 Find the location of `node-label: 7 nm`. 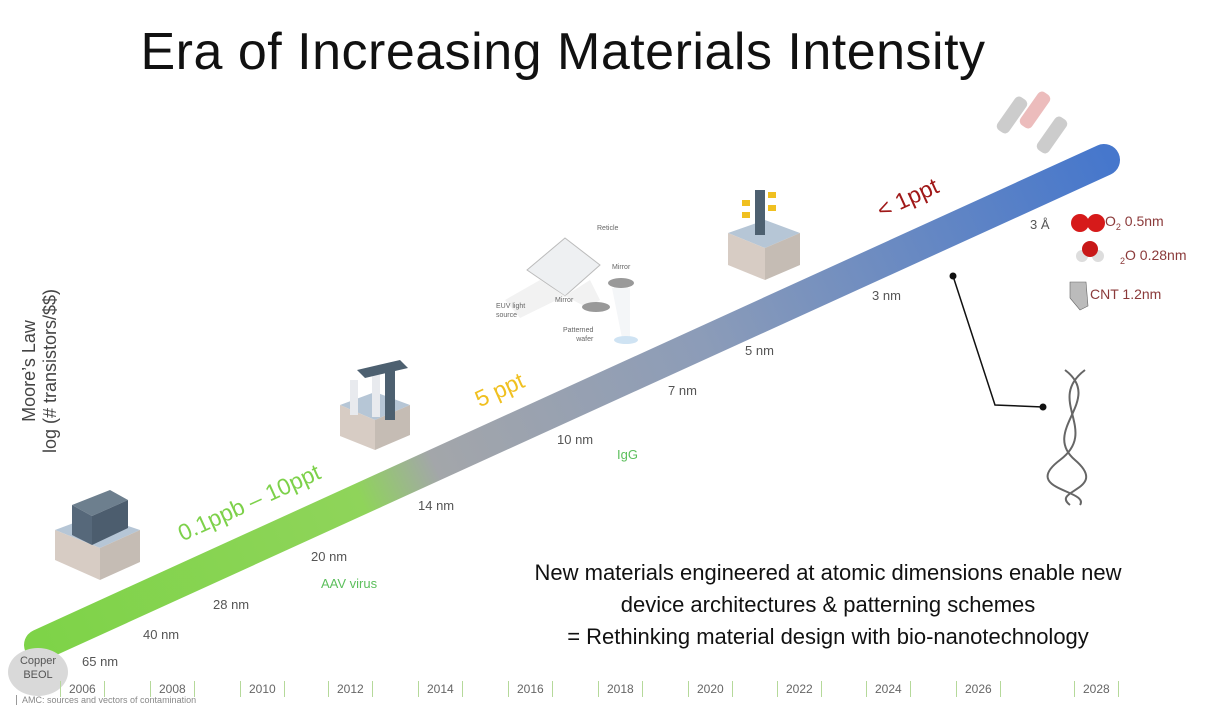

node-label: 7 nm is located at coordinates (682, 390).